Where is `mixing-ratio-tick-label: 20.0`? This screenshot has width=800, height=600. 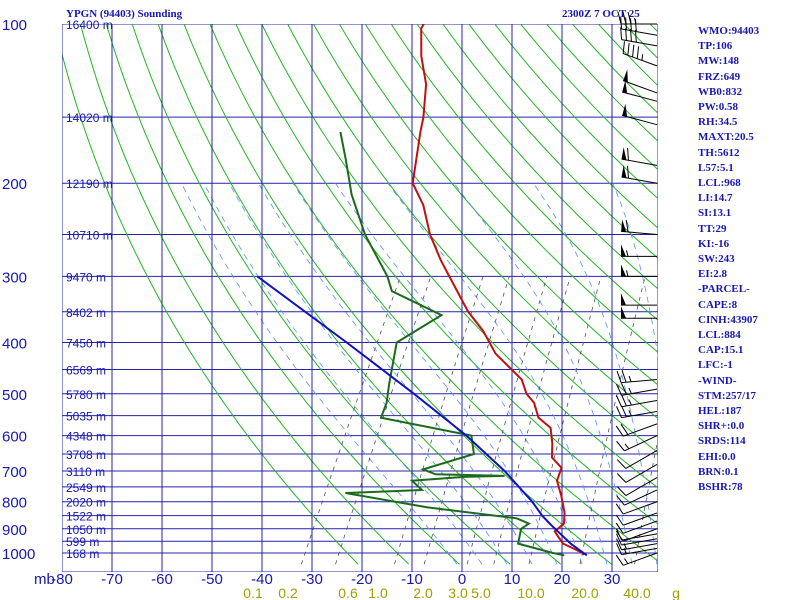
mixing-ratio-tick-label: 20.0 is located at coordinates (584, 592).